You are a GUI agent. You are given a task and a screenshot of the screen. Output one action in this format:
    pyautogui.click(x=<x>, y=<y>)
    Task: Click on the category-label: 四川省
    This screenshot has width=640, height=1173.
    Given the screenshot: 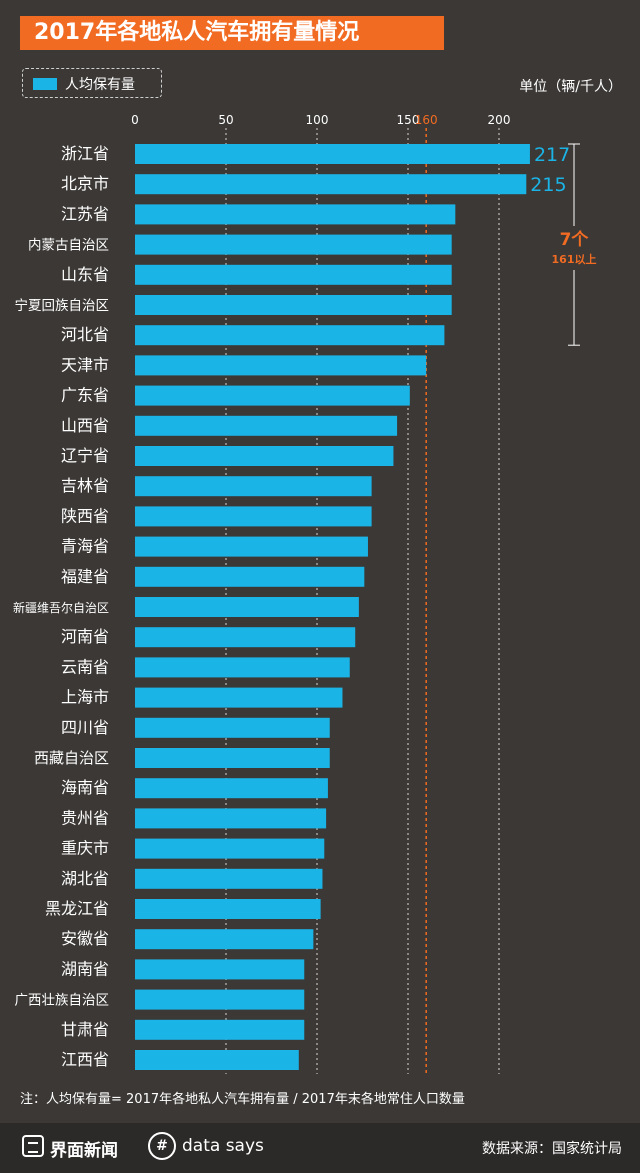 What is the action you would take?
    pyautogui.click(x=85, y=727)
    